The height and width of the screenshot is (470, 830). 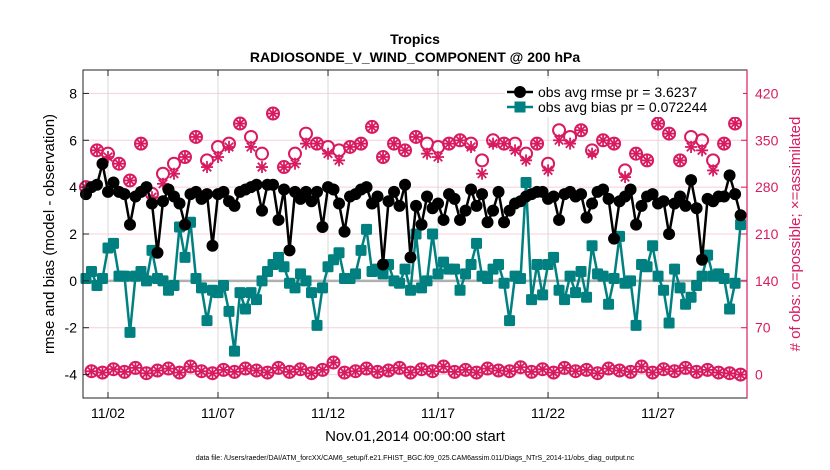 What do you see at coordinates (49, 234) in the screenshot?
I see `y-axis-label: rmse and bias (model - observation)` at bounding box center [49, 234].